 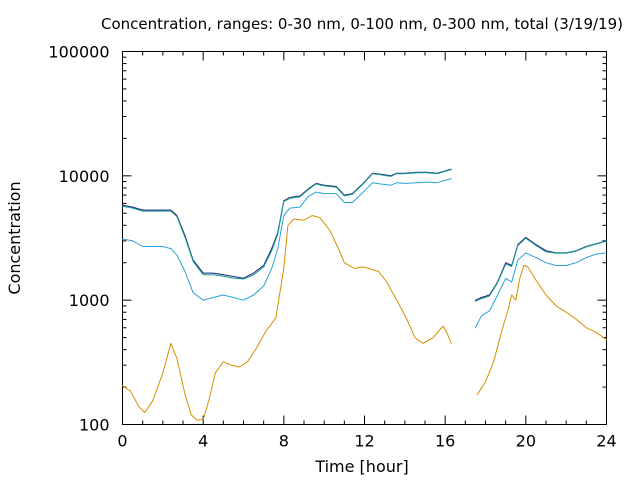 What do you see at coordinates (94, 425) in the screenshot?
I see `y-tick-label: 100` at bounding box center [94, 425].